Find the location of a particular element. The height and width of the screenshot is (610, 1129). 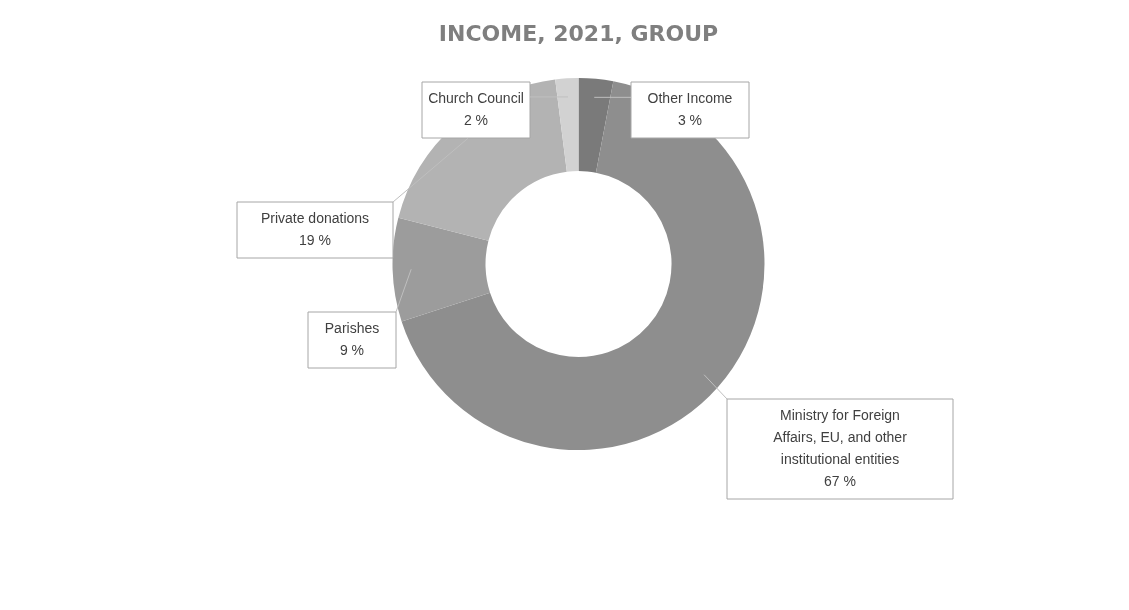

slice-label: Parishes is located at coordinates (352, 327).